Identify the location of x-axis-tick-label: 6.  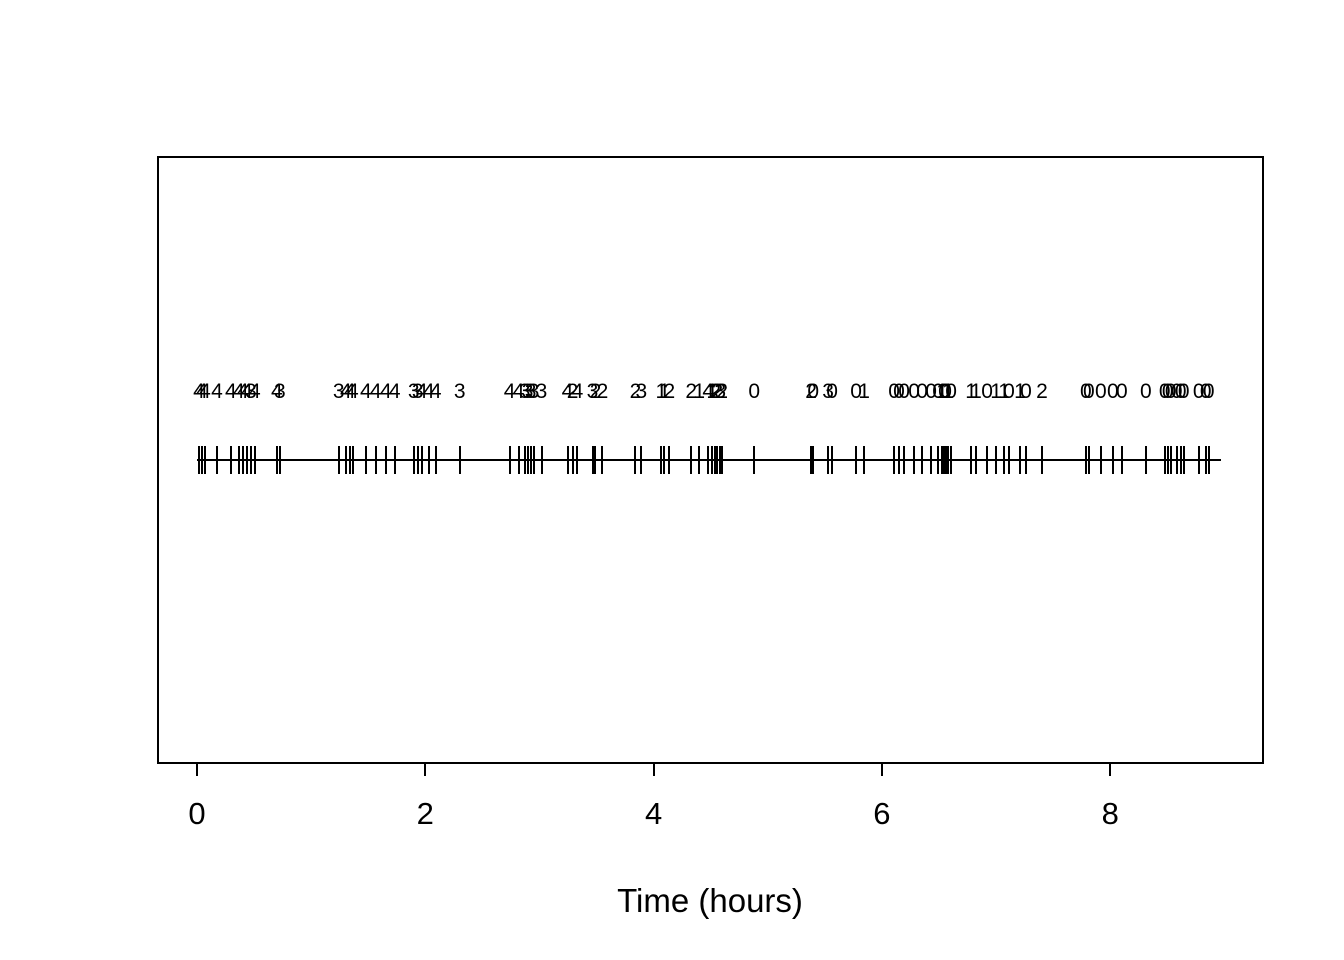
(882, 813).